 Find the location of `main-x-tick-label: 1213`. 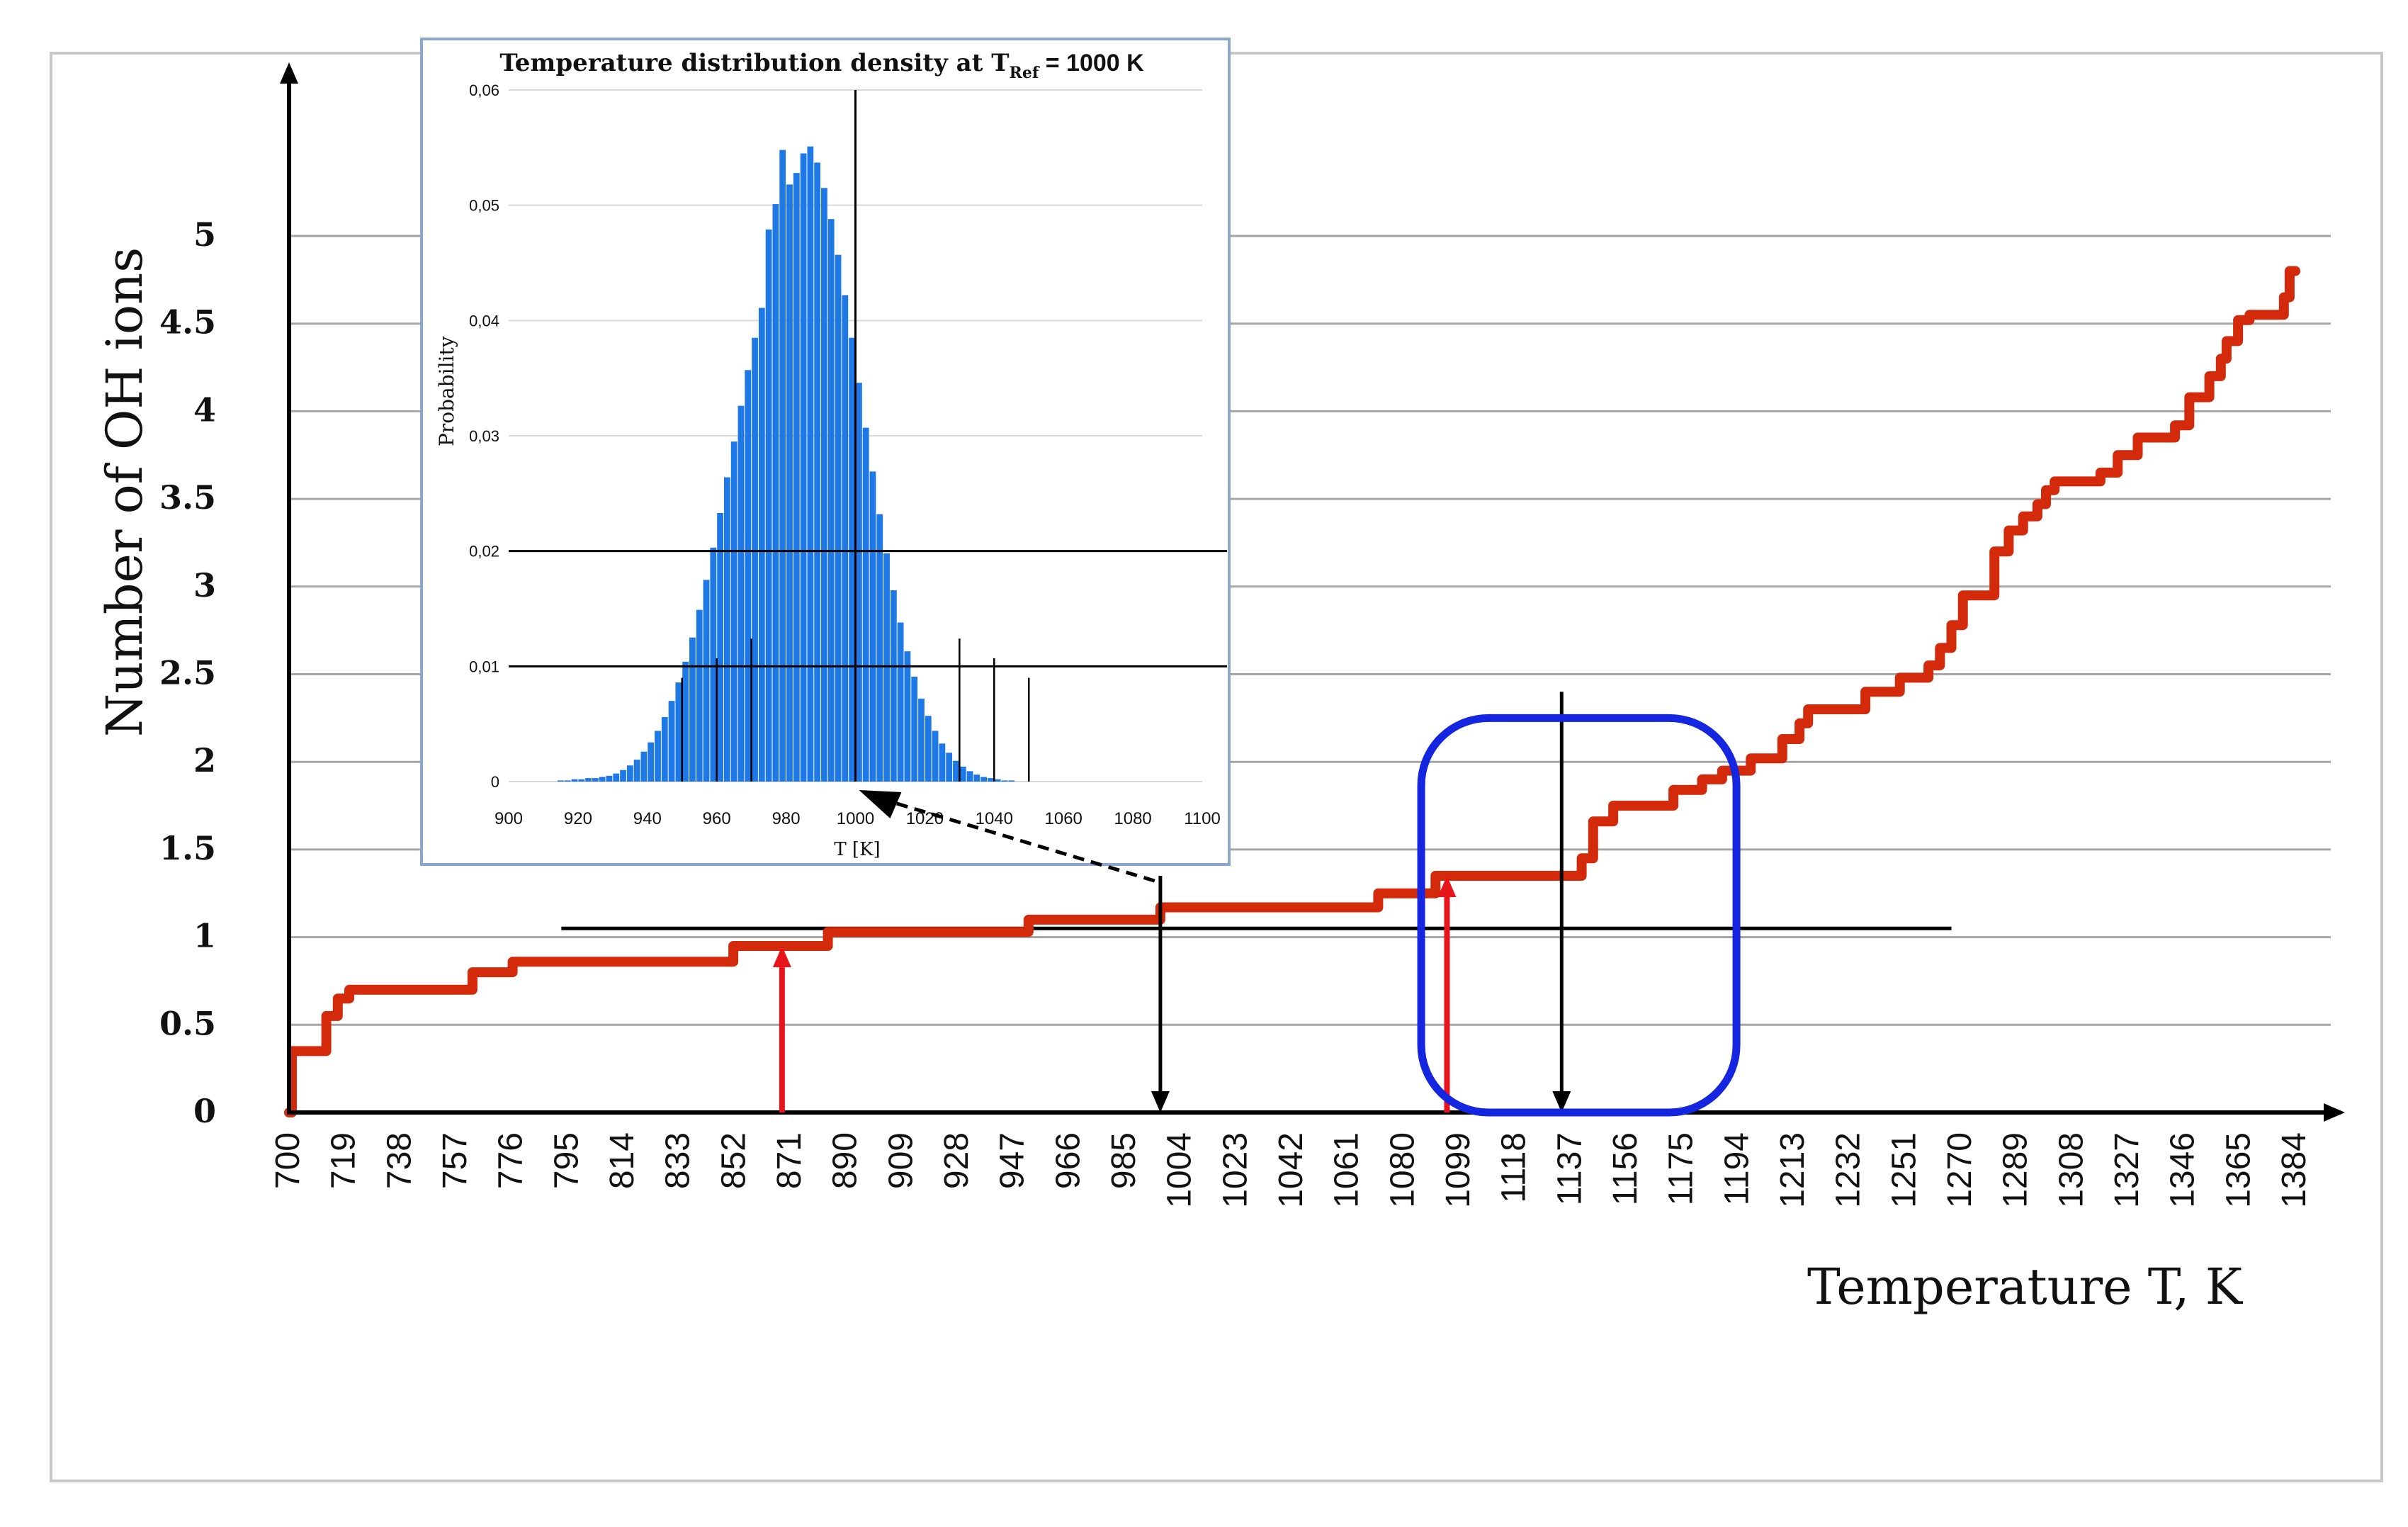

main-x-tick-label: 1213 is located at coordinates (1792, 1170).